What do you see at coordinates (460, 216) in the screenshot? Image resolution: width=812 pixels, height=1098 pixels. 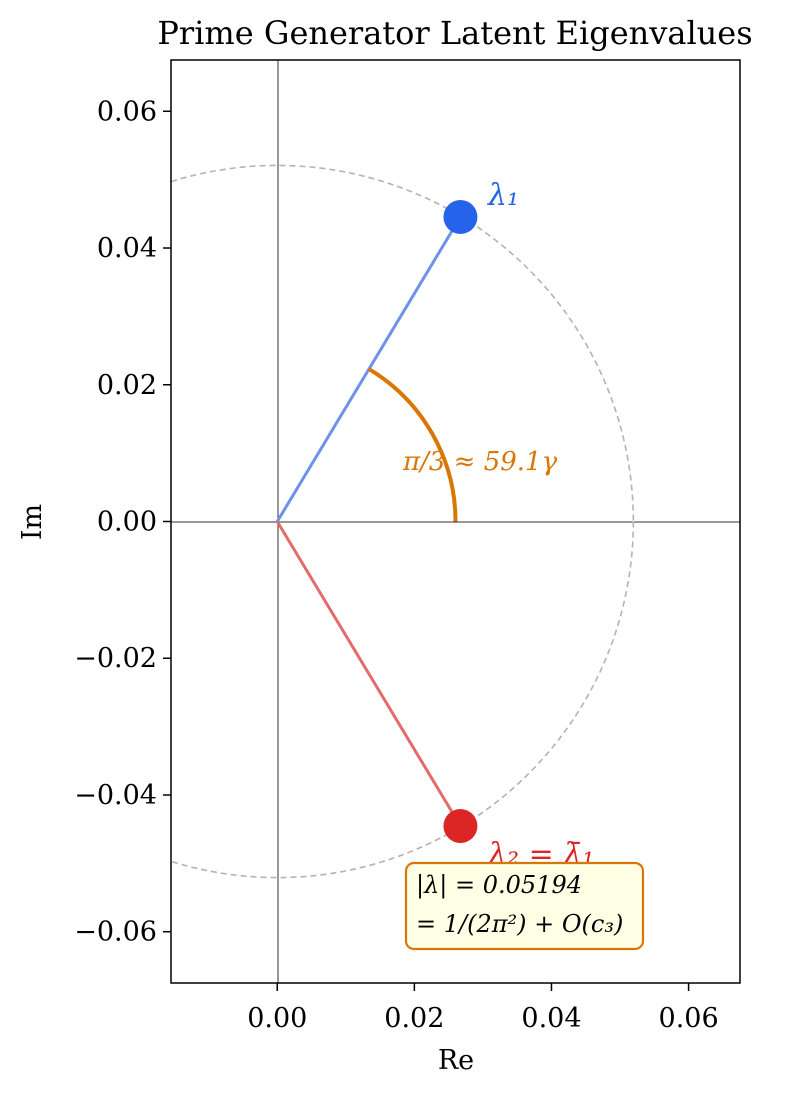 I see `lambda-1-point` at bounding box center [460, 216].